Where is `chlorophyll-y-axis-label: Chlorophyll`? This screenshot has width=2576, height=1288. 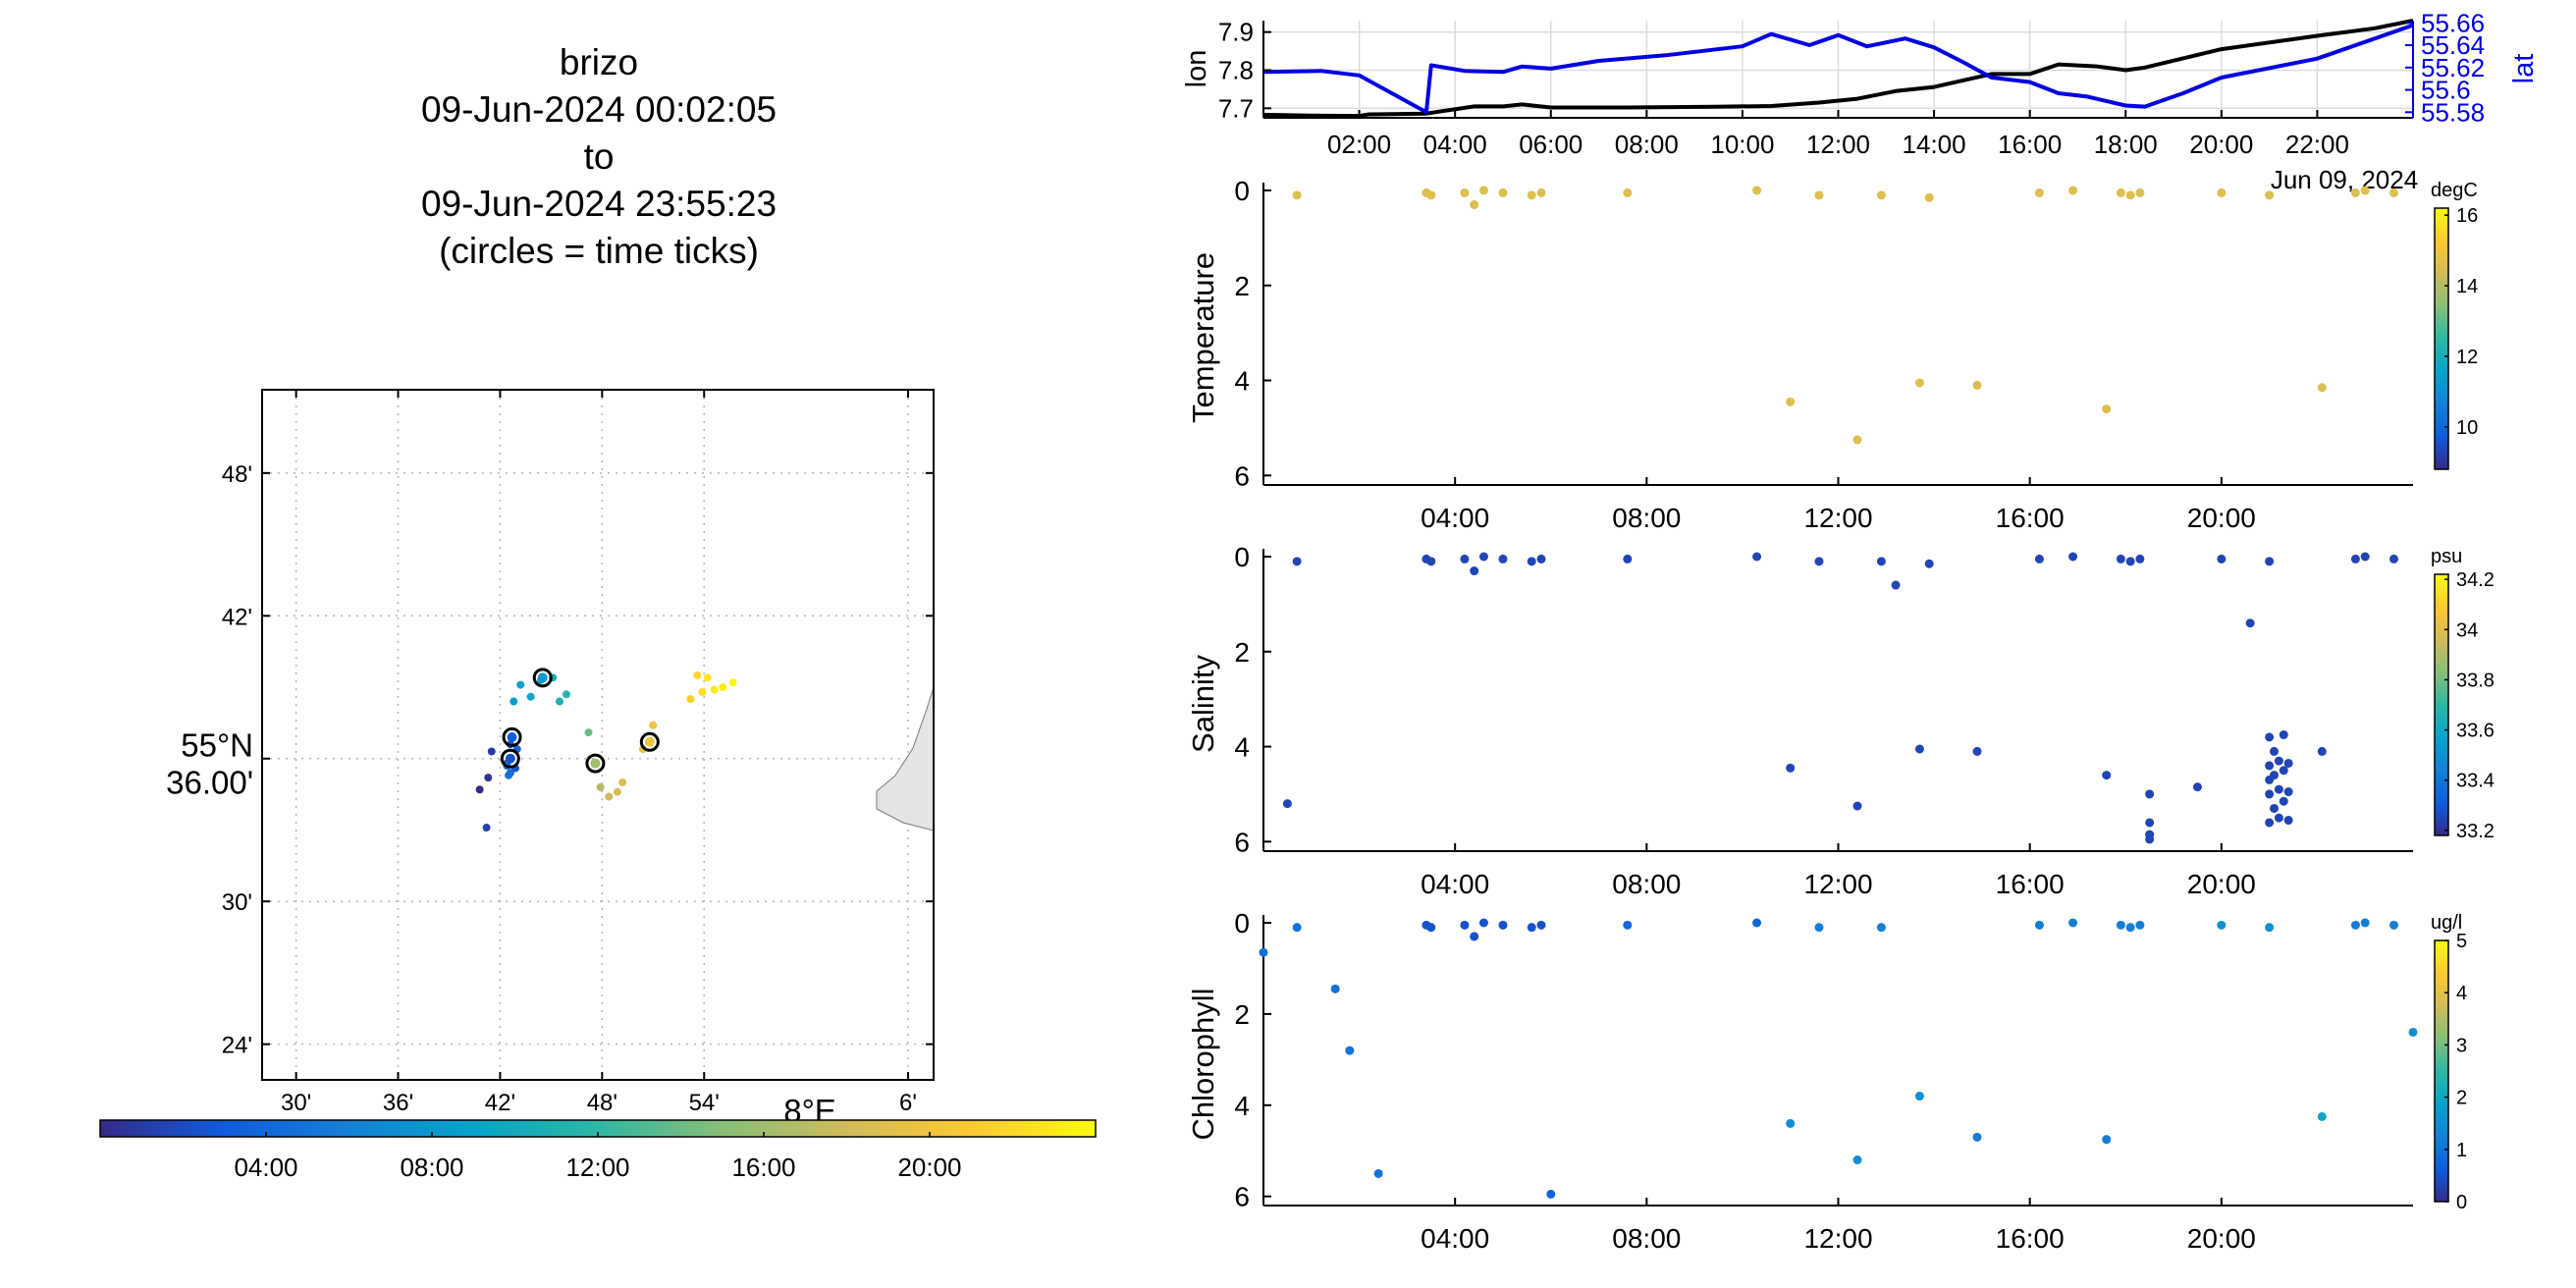 chlorophyll-y-axis-label: Chlorophyll is located at coordinates (1203, 1064).